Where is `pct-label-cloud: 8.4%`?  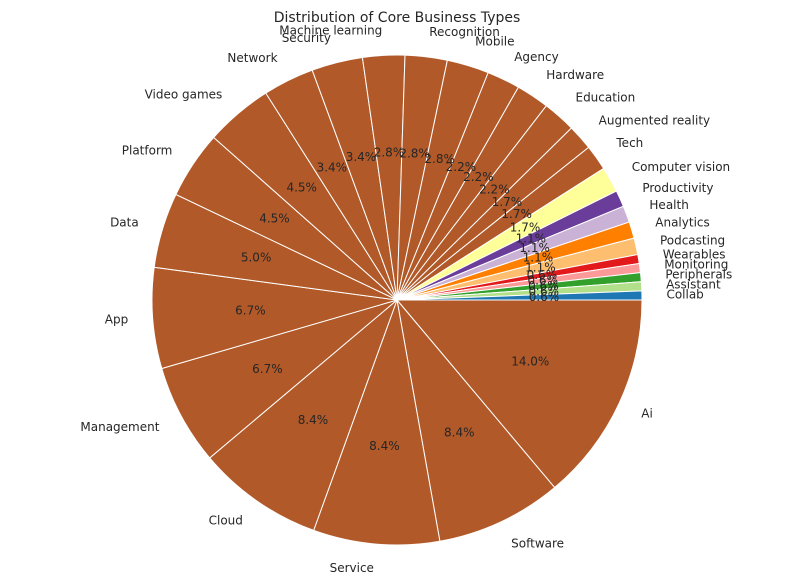 pct-label-cloud: 8.4% is located at coordinates (313, 420).